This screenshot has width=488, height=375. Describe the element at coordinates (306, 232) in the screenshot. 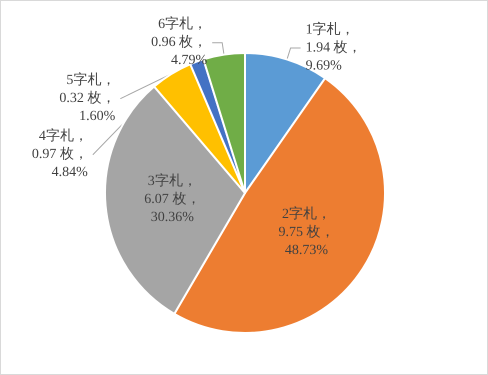

I see `slice-label: 2字札， 9.75 枚， 48.73%` at that location.